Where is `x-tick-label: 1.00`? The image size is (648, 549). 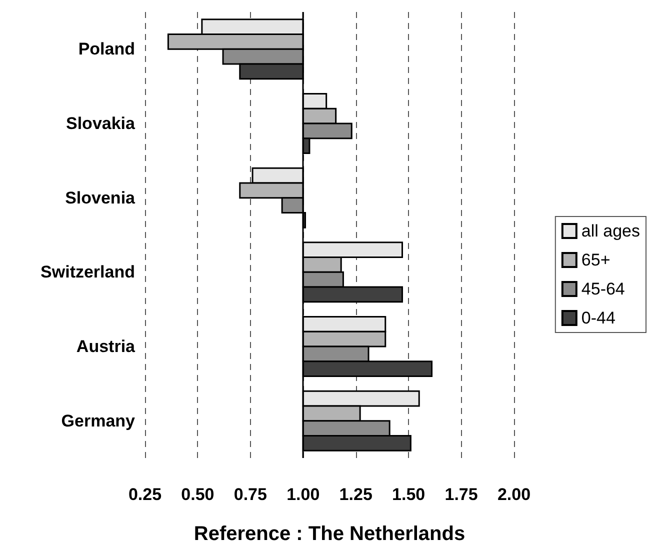 x-tick-label: 1.00 is located at coordinates (303, 494).